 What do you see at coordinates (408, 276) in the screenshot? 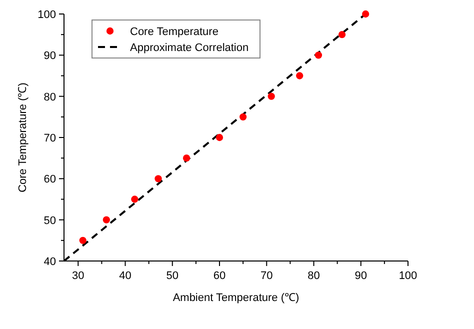
I see `x-tick-label: 100` at bounding box center [408, 276].